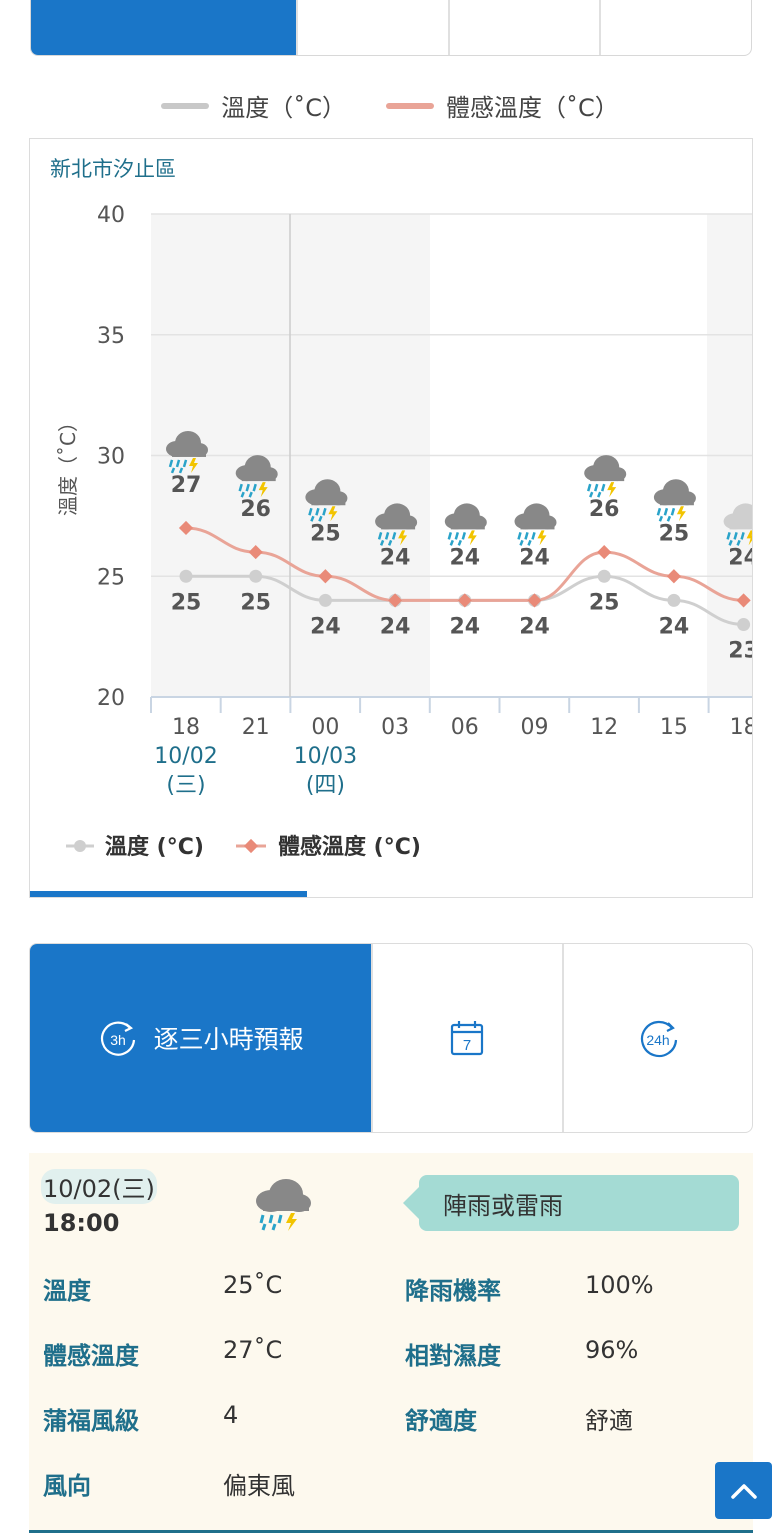 The height and width of the screenshot is (1533, 780). Describe the element at coordinates (283, 108) in the screenshot. I see `legend-temp-label: 溫度（˚C）` at that location.